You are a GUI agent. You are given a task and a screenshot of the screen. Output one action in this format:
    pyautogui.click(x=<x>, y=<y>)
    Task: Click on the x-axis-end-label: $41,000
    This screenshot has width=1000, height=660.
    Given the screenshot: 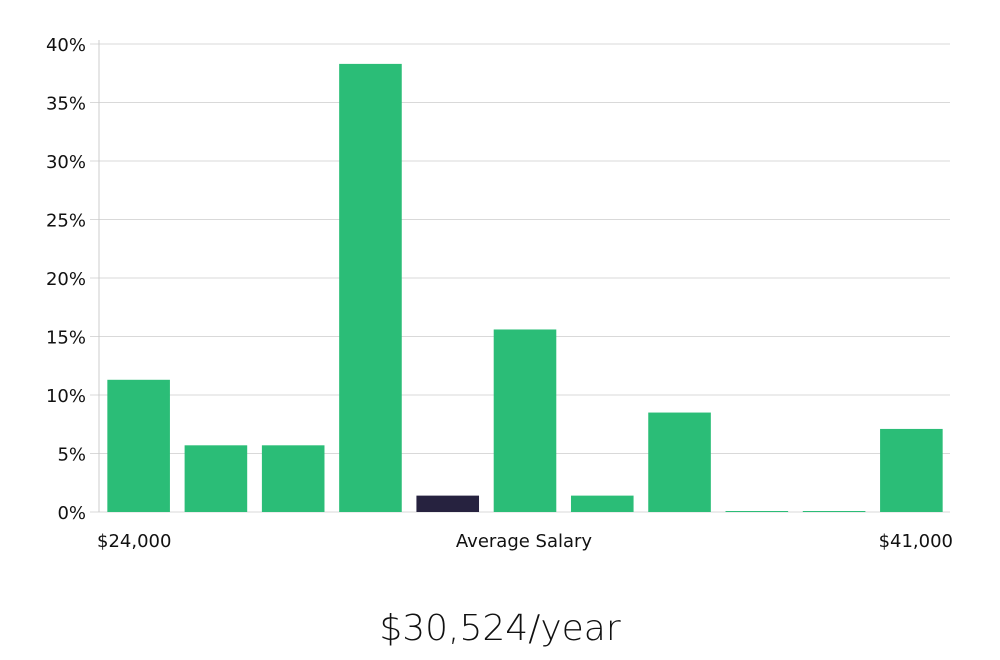 What is the action you would take?
    pyautogui.click(x=916, y=541)
    